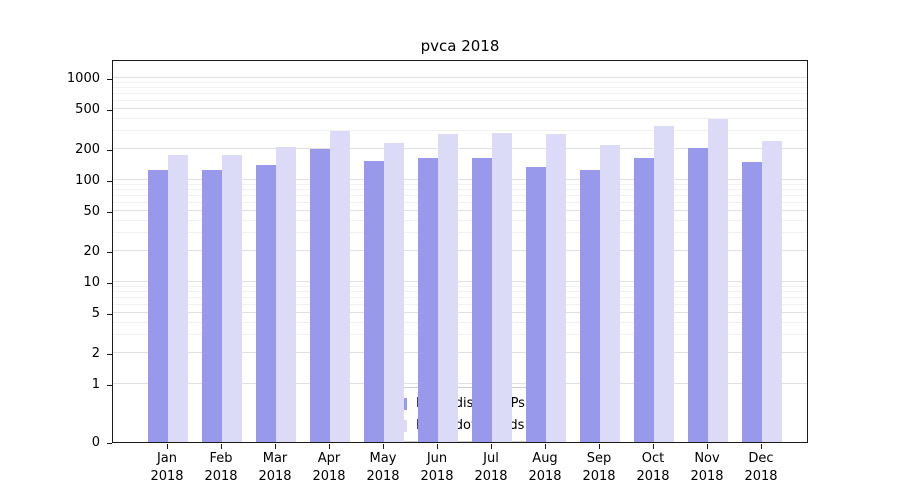  What do you see at coordinates (167, 467) in the screenshot?
I see `x-tick-label: Jan 2018` at bounding box center [167, 467].